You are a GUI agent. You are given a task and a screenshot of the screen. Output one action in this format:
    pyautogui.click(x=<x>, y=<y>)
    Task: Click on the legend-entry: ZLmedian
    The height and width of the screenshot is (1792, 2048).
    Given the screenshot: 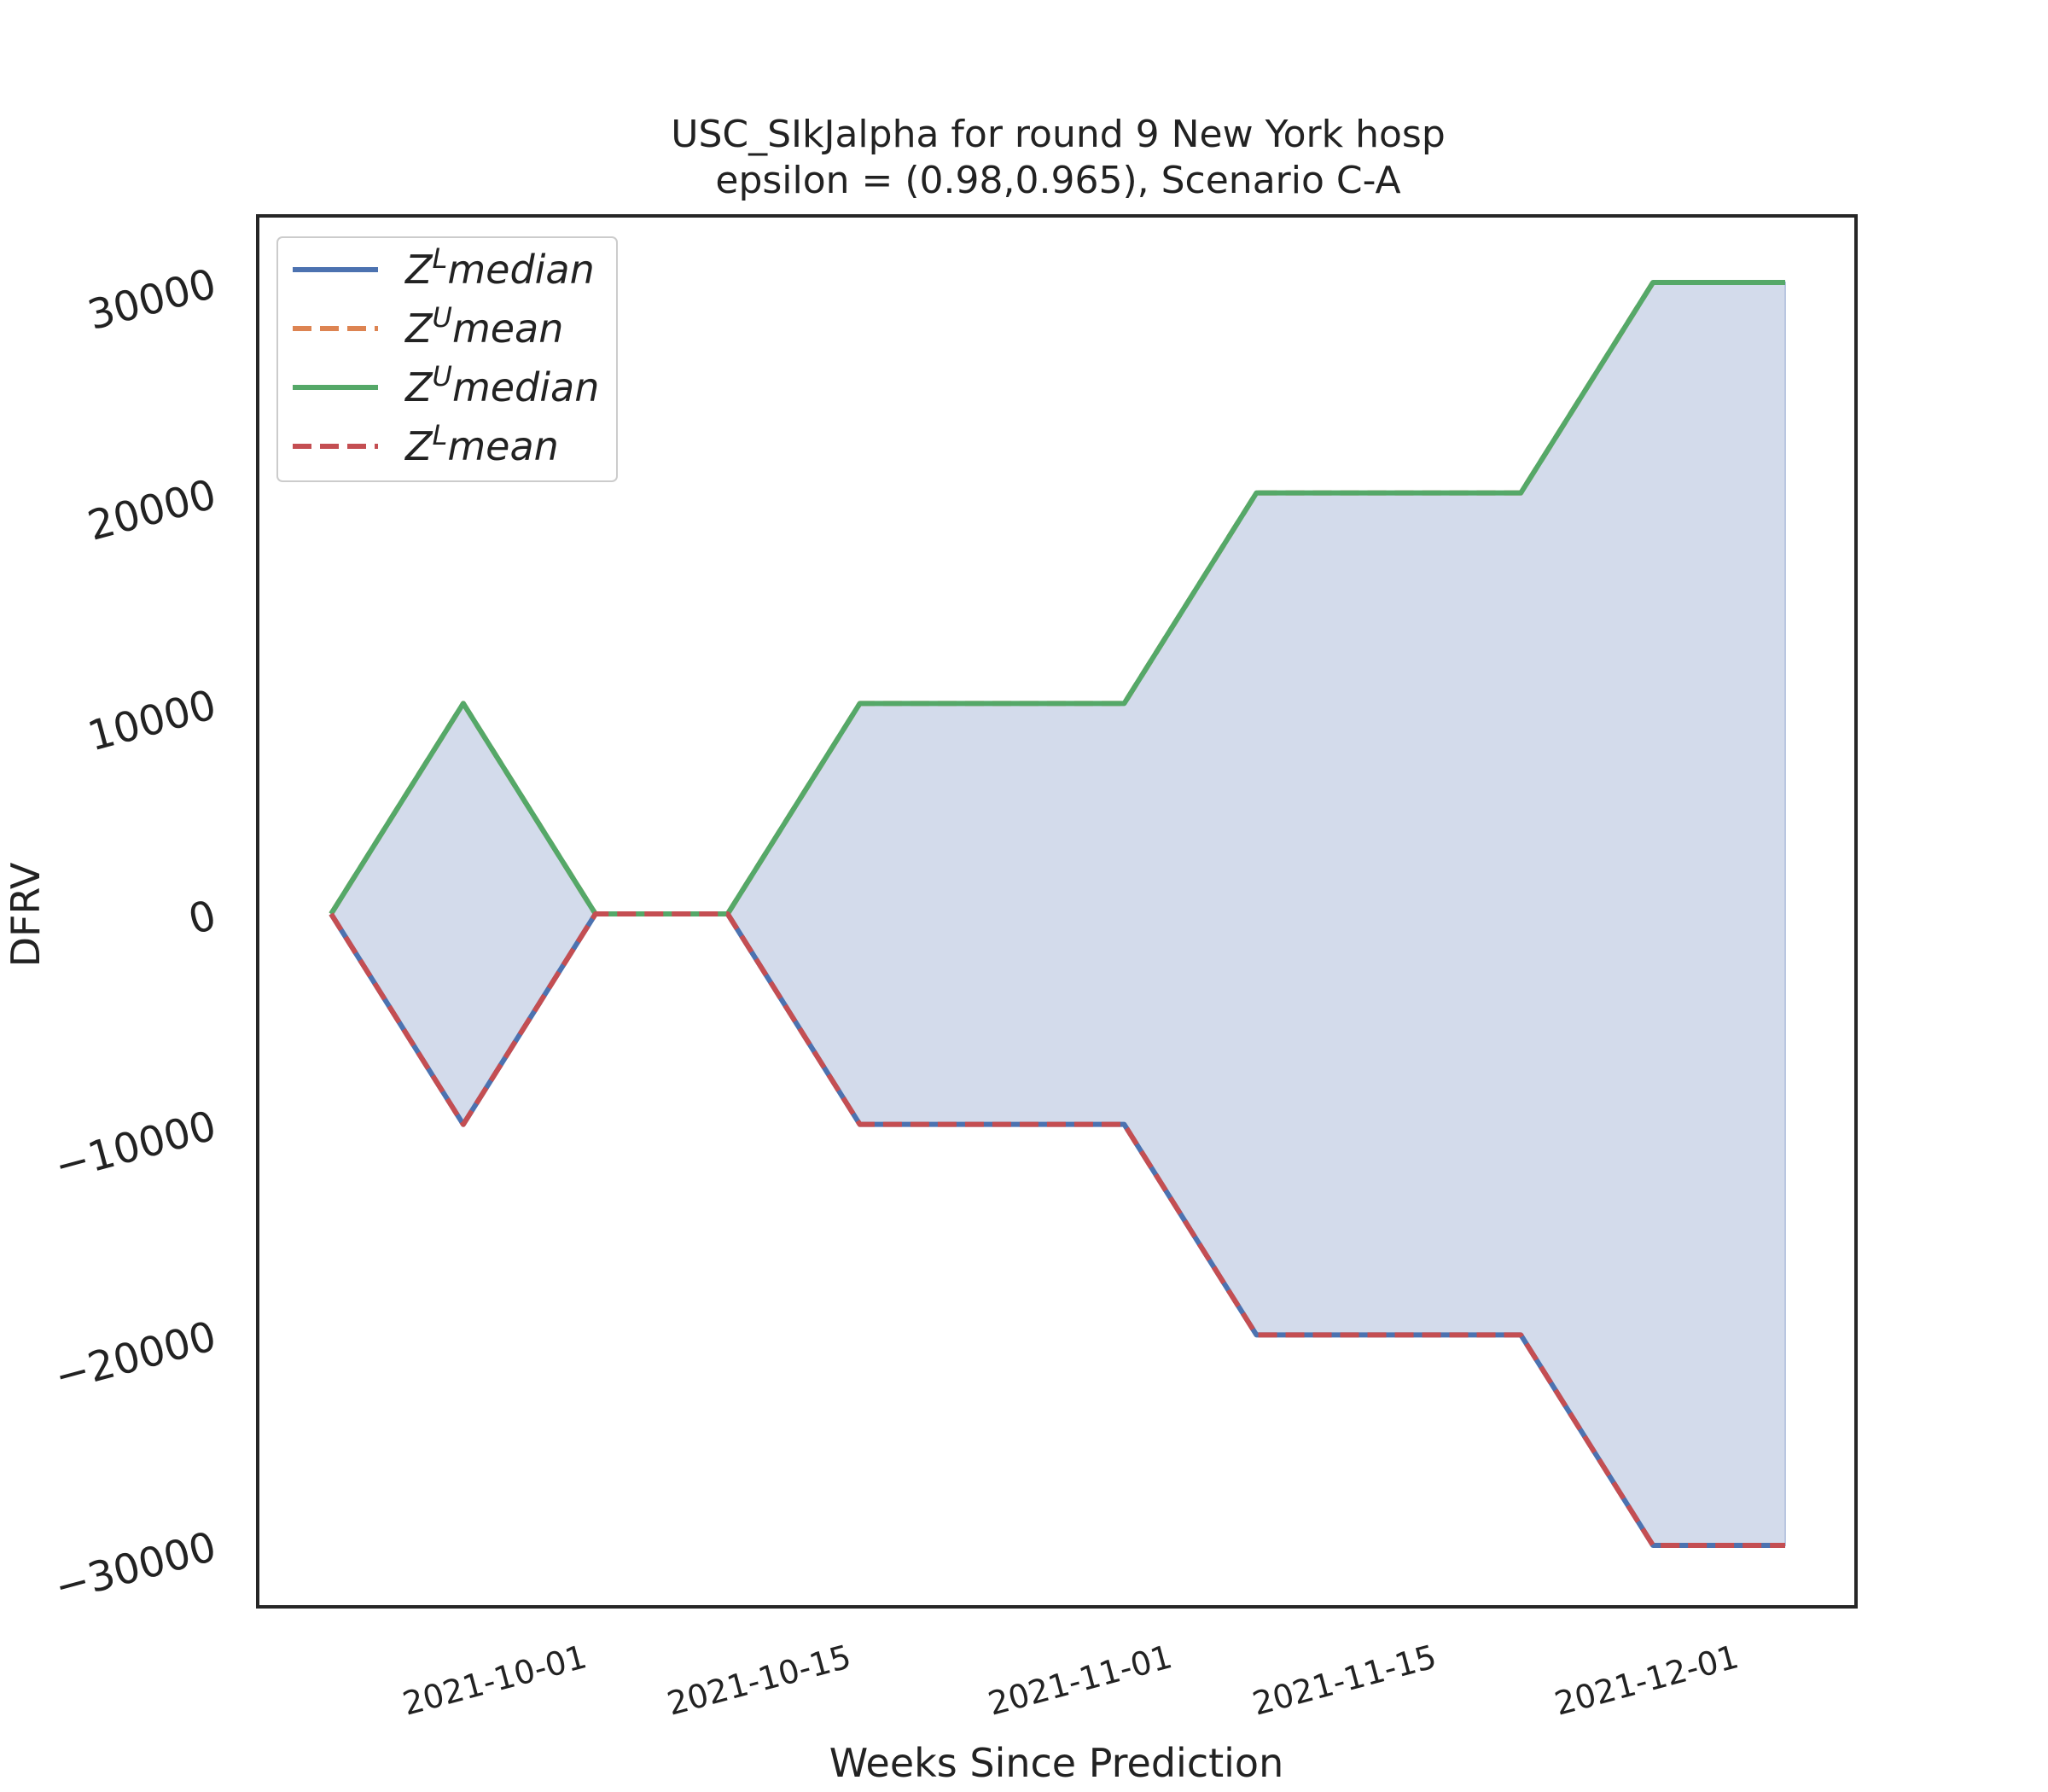 What is the action you would take?
    pyautogui.click(x=500, y=267)
    